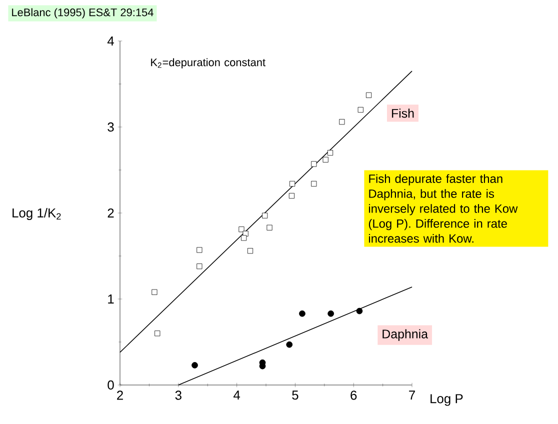 This screenshot has height=424, width=558. Describe the element at coordinates (446, 400) in the screenshot. I see `x-axis-title: Log P` at that location.